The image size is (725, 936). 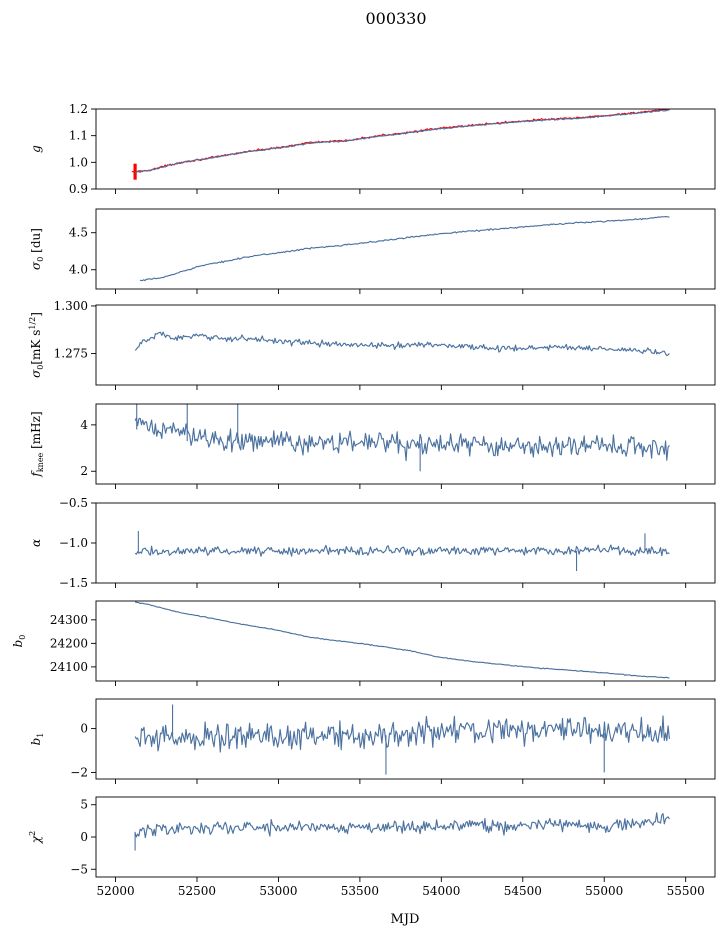 I want to click on x-tick-label: 55000, so click(x=604, y=891).